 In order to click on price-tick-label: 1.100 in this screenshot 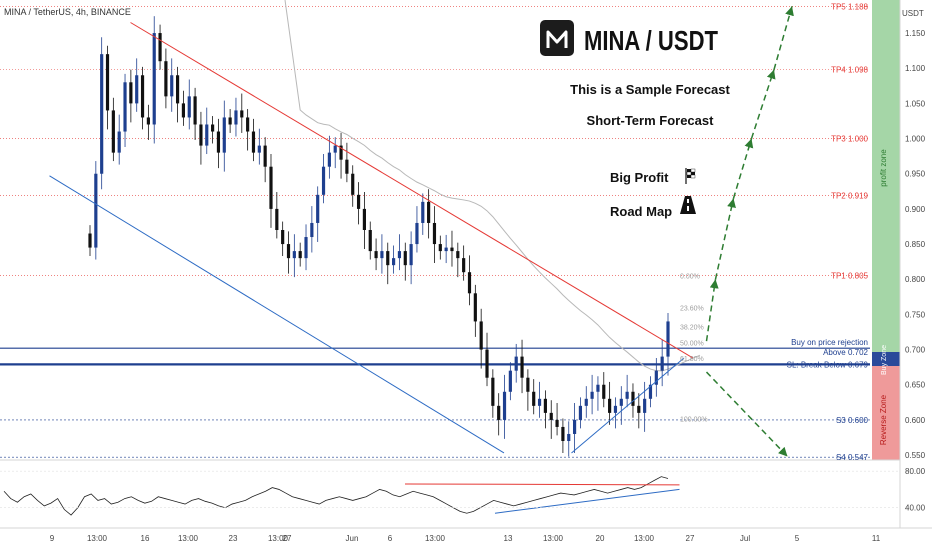, I will do `click(915, 68)`.